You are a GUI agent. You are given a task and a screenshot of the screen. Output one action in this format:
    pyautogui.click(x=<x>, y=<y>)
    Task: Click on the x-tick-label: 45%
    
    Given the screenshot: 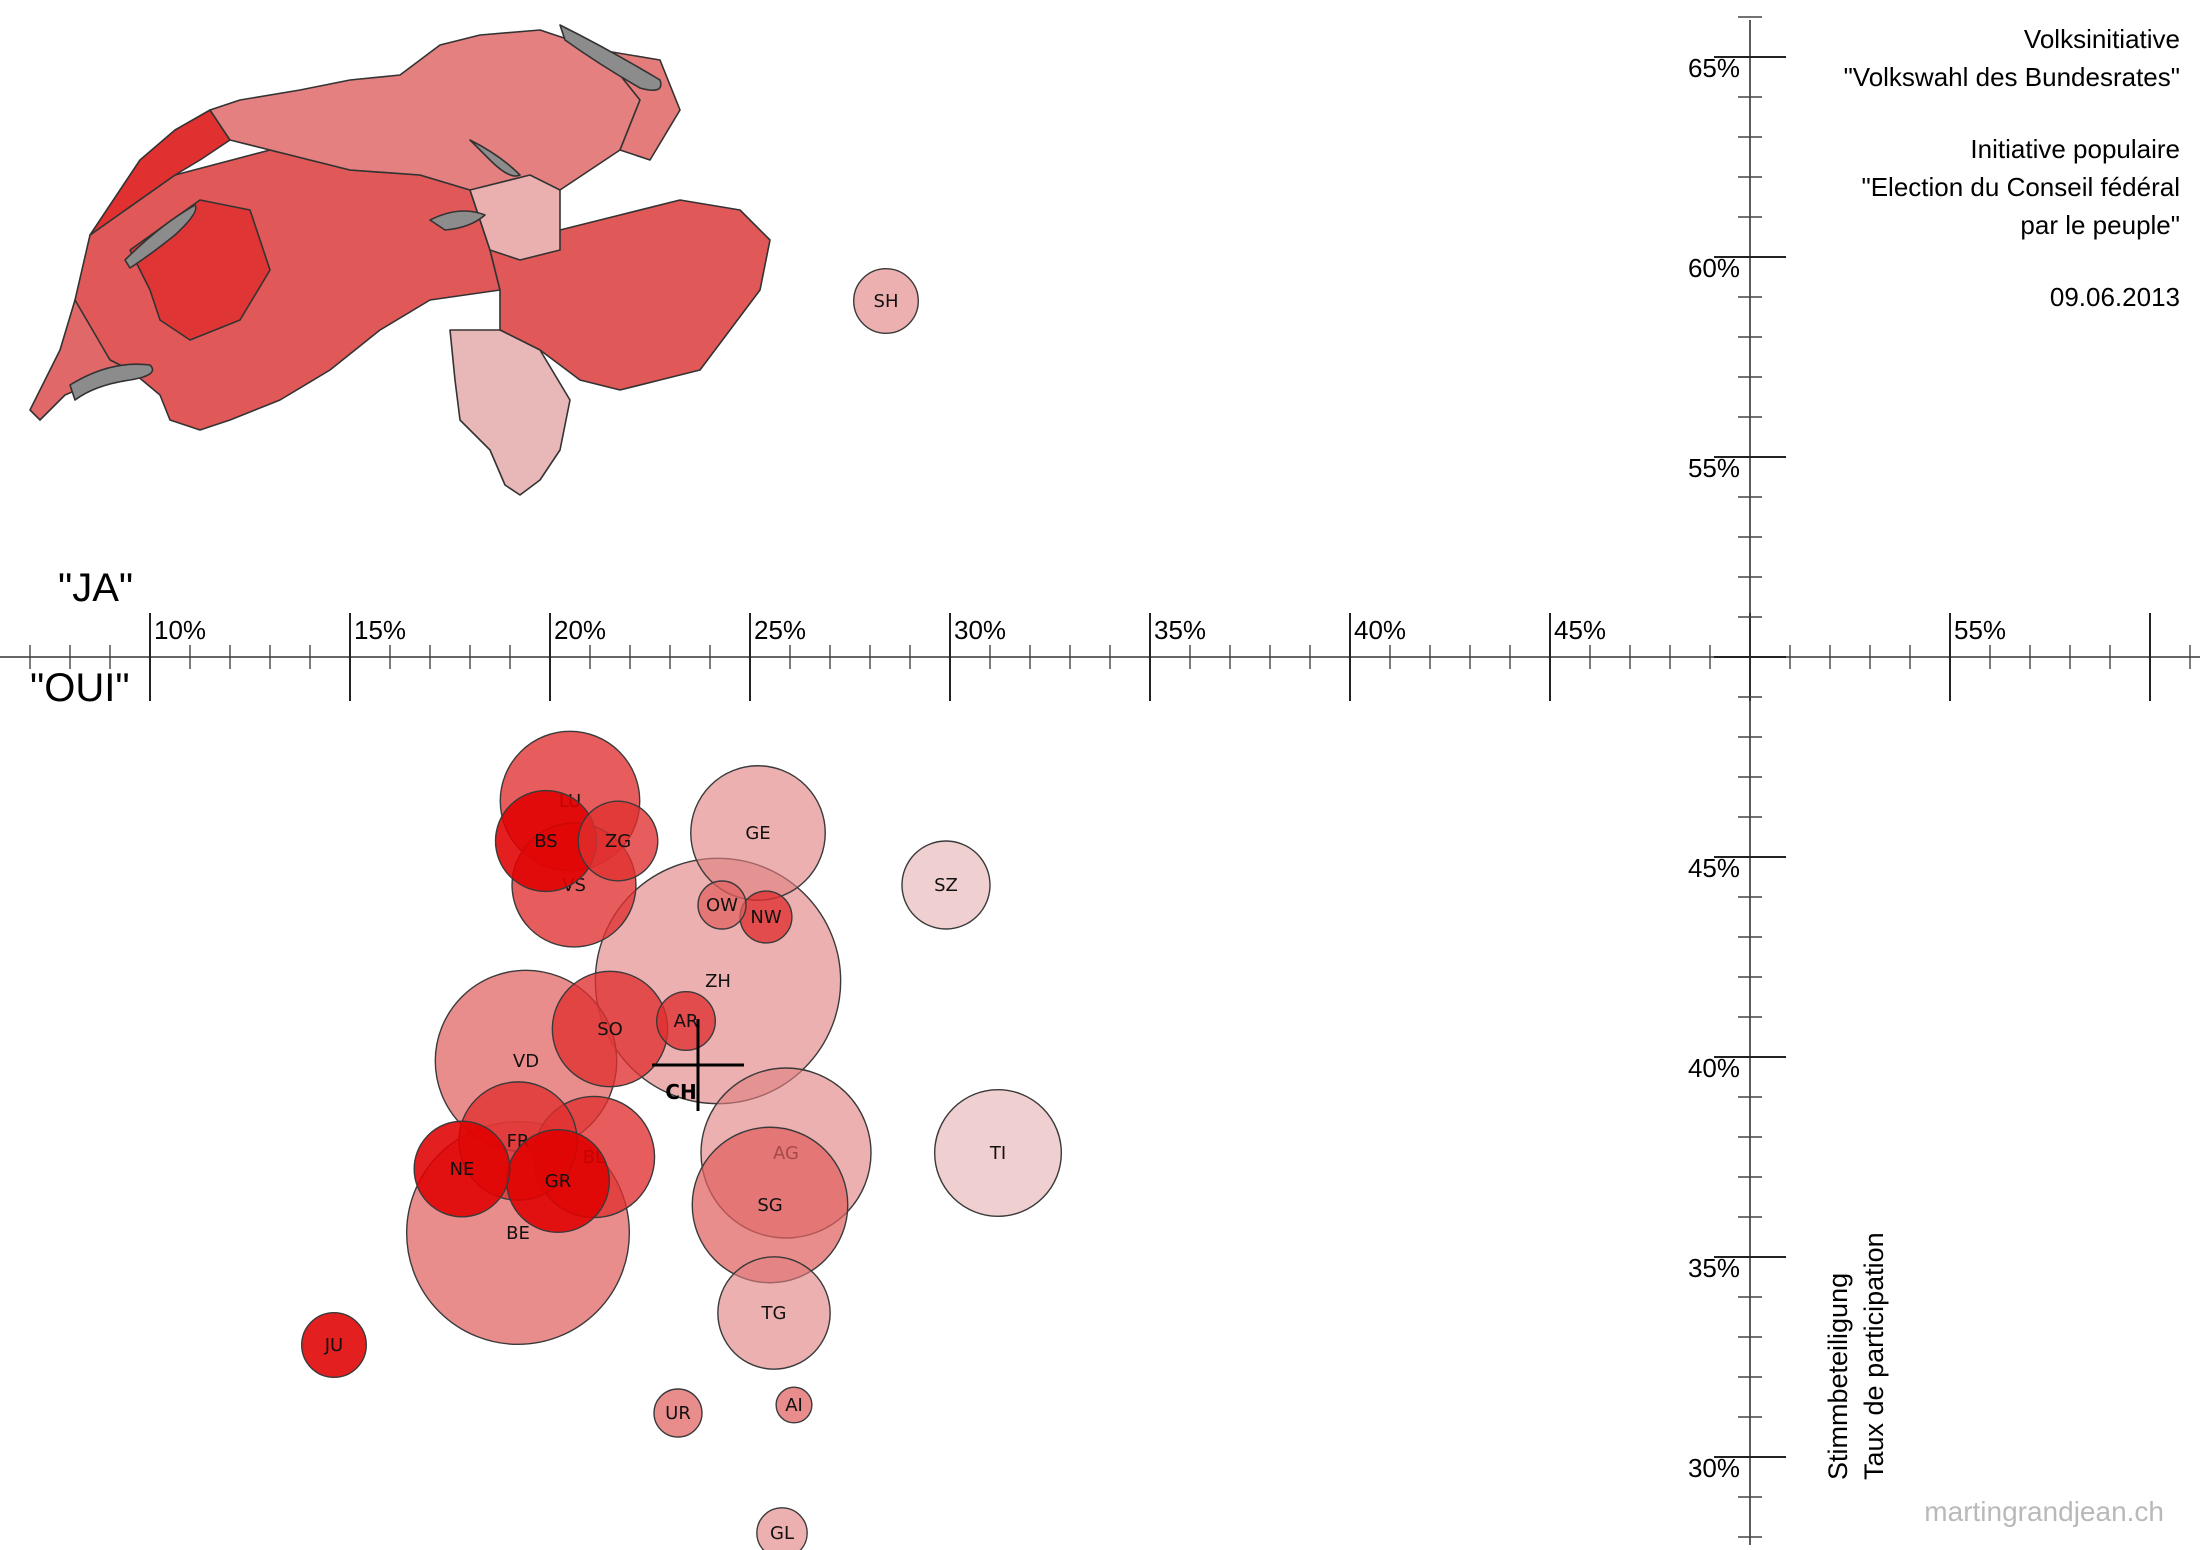 What is the action you would take?
    pyautogui.click(x=1580, y=630)
    